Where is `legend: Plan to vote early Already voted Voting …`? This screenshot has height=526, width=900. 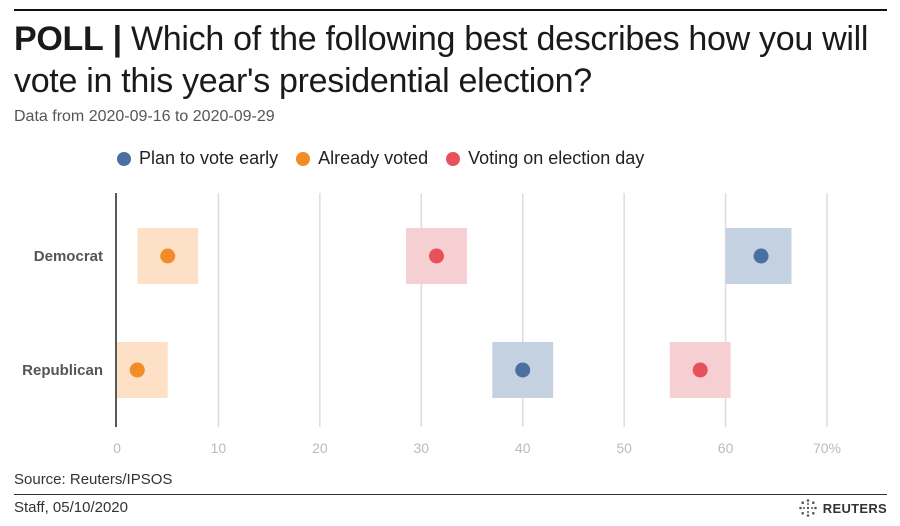 legend: Plan to vote early Already voted Voting … is located at coordinates (380, 158).